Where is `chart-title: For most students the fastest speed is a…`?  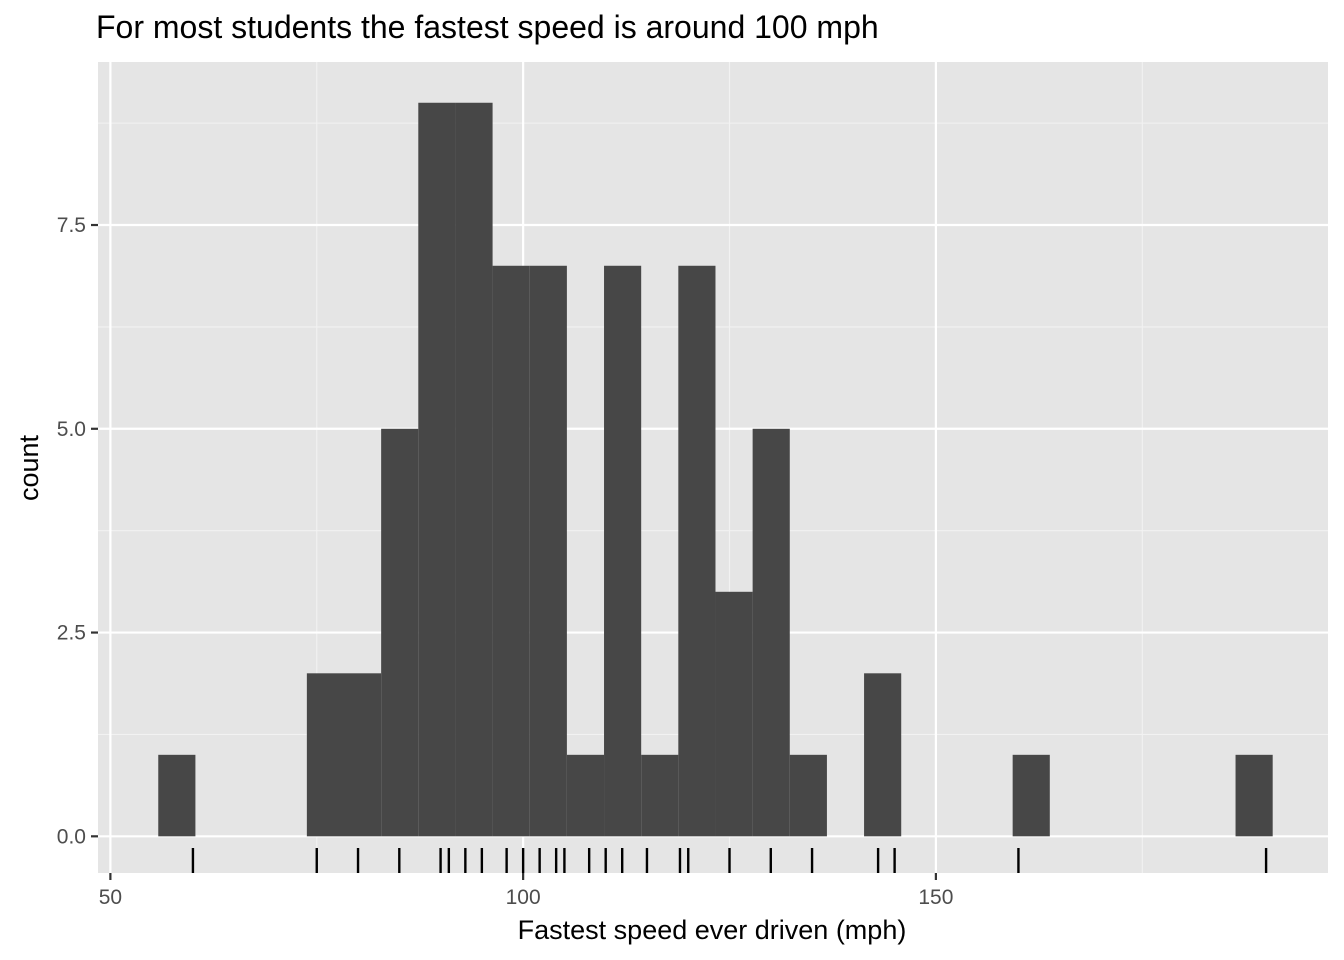
chart-title: For most students the fastest speed is a… is located at coordinates (487, 27).